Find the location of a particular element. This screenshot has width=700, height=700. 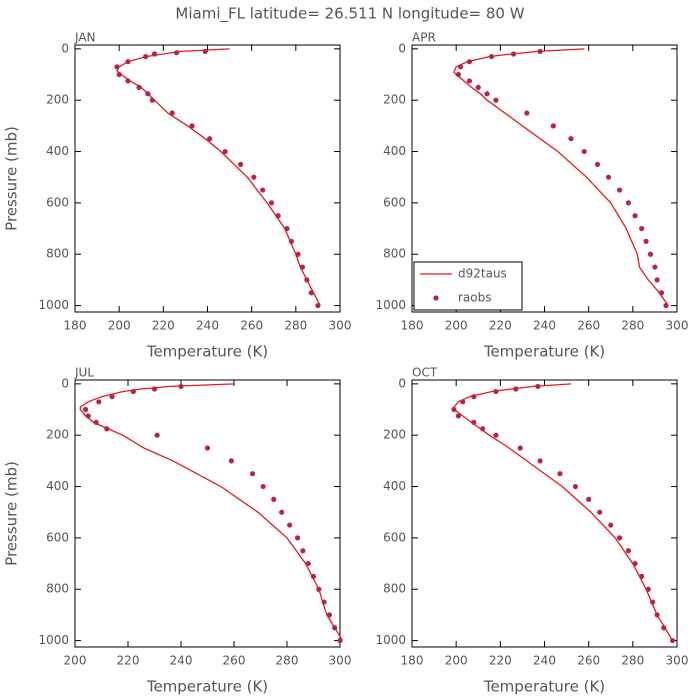

legend-label: d92taus is located at coordinates (482, 274).